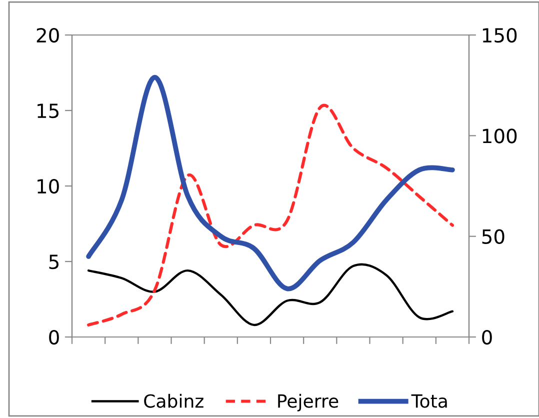 This screenshot has height=418, width=539. I want to click on y-tick-label: 20, so click(47, 35).